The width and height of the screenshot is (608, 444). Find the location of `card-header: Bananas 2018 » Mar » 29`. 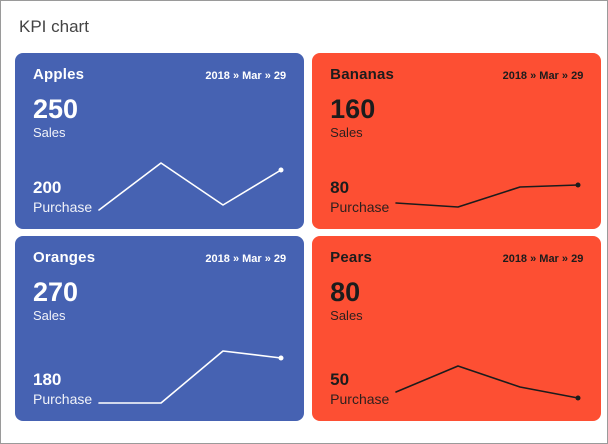

card-header: Bananas 2018 » Mar » 29 is located at coordinates (456, 74).